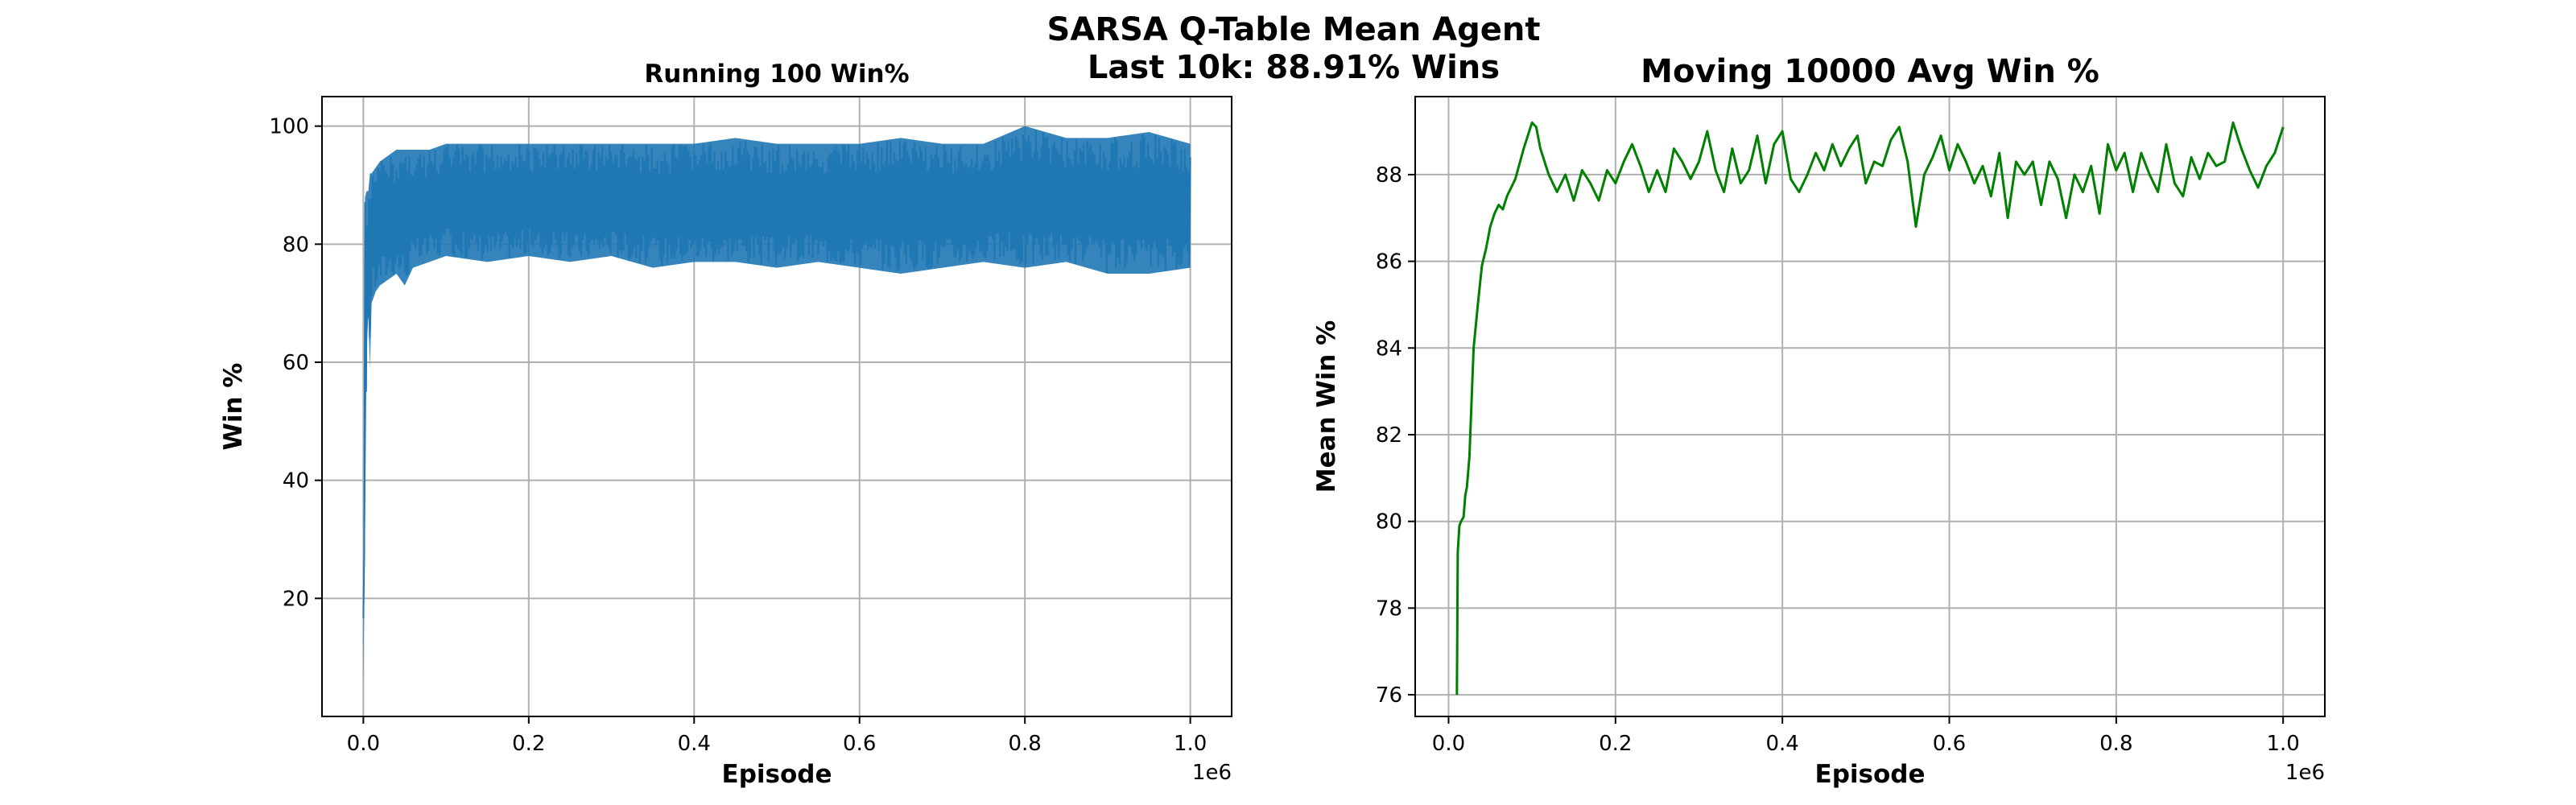  I want to click on left-chart-x-tick-label: 0.2, so click(528, 744).